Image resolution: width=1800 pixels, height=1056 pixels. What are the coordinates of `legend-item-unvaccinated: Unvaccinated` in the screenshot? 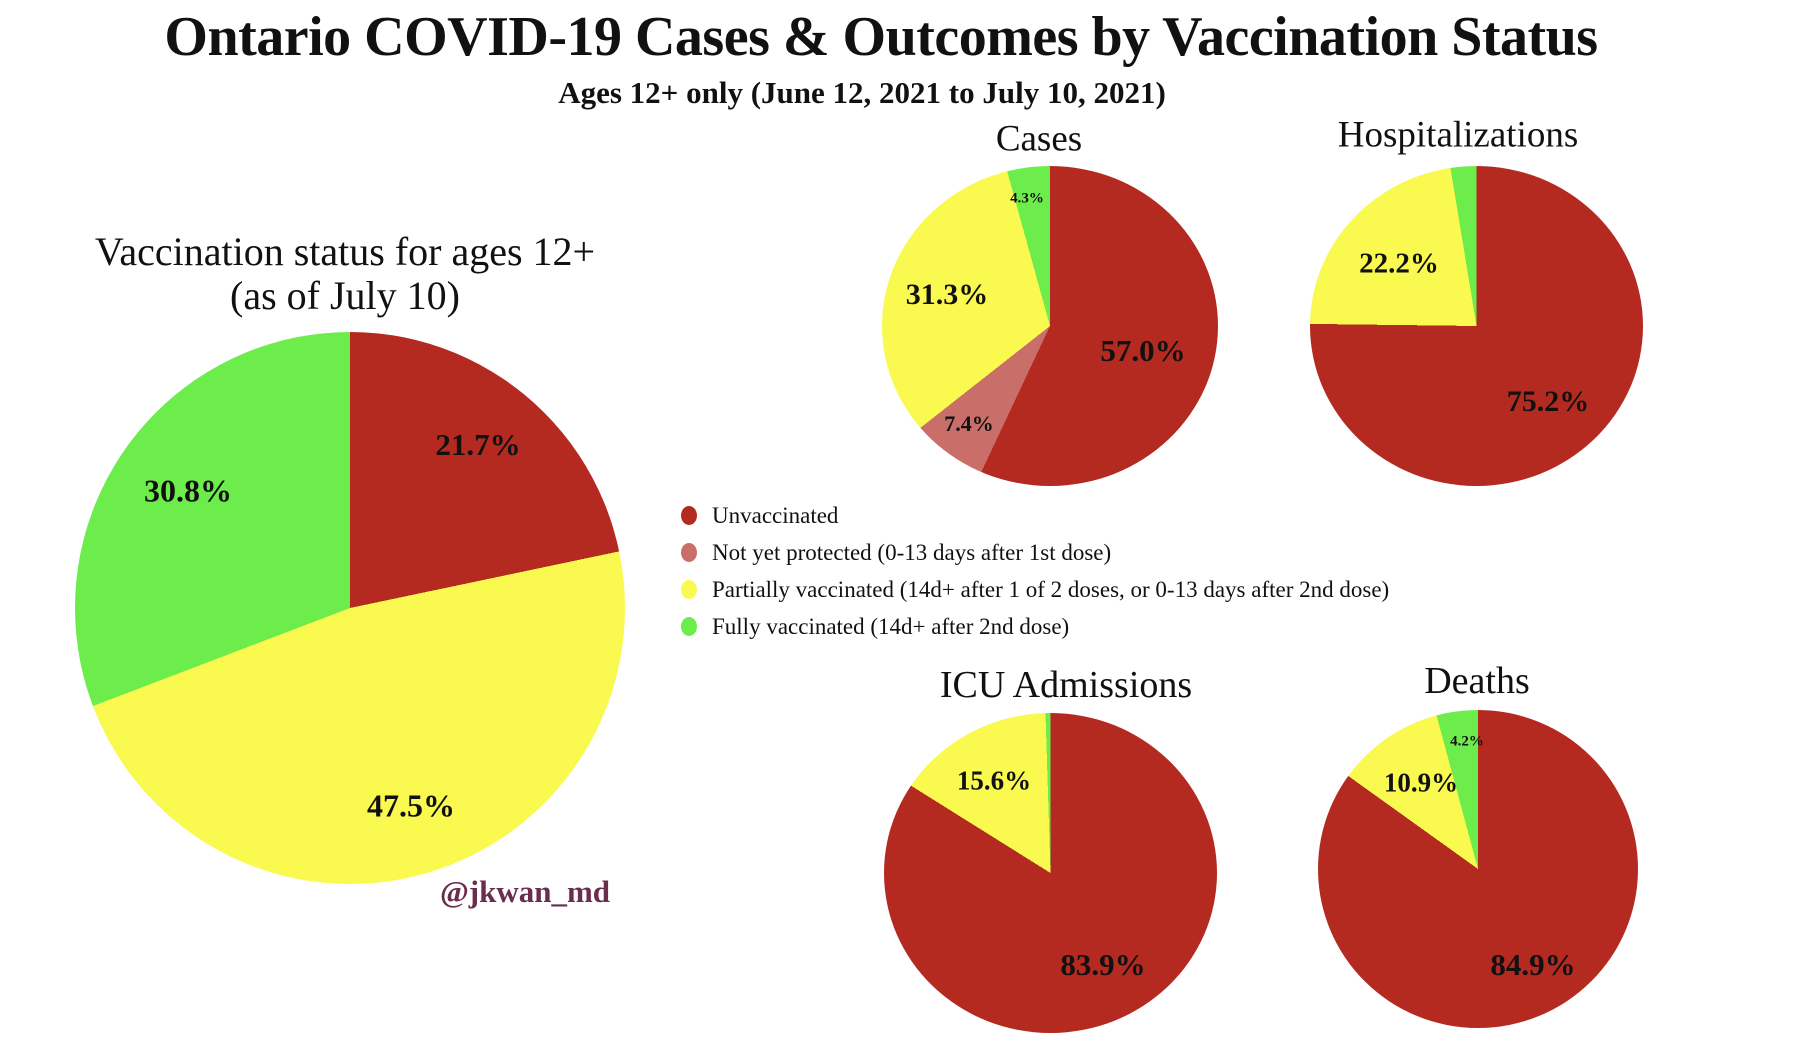 It's located at (1035, 515).